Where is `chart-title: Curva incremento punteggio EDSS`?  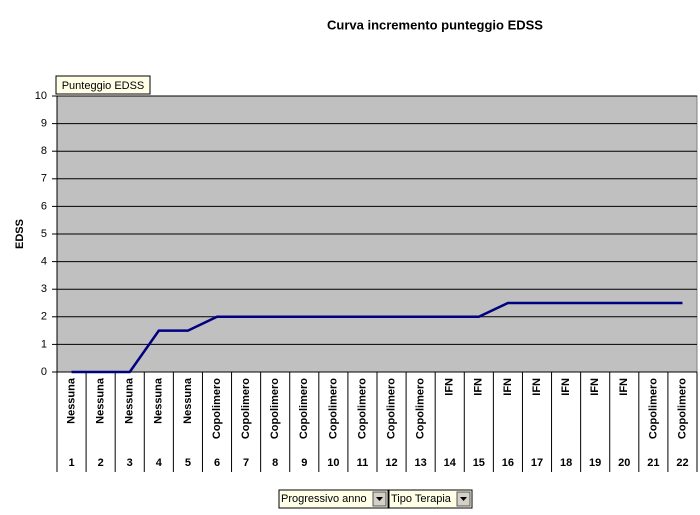
chart-title: Curva incremento punteggio EDSS is located at coordinates (435, 24).